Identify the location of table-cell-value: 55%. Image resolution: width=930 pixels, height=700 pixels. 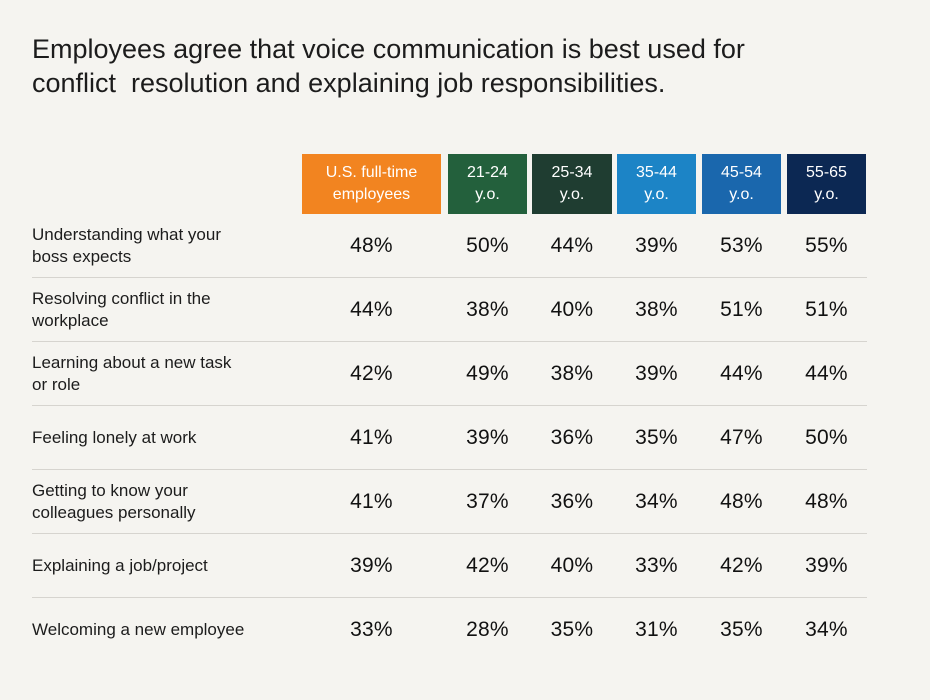
(826, 245).